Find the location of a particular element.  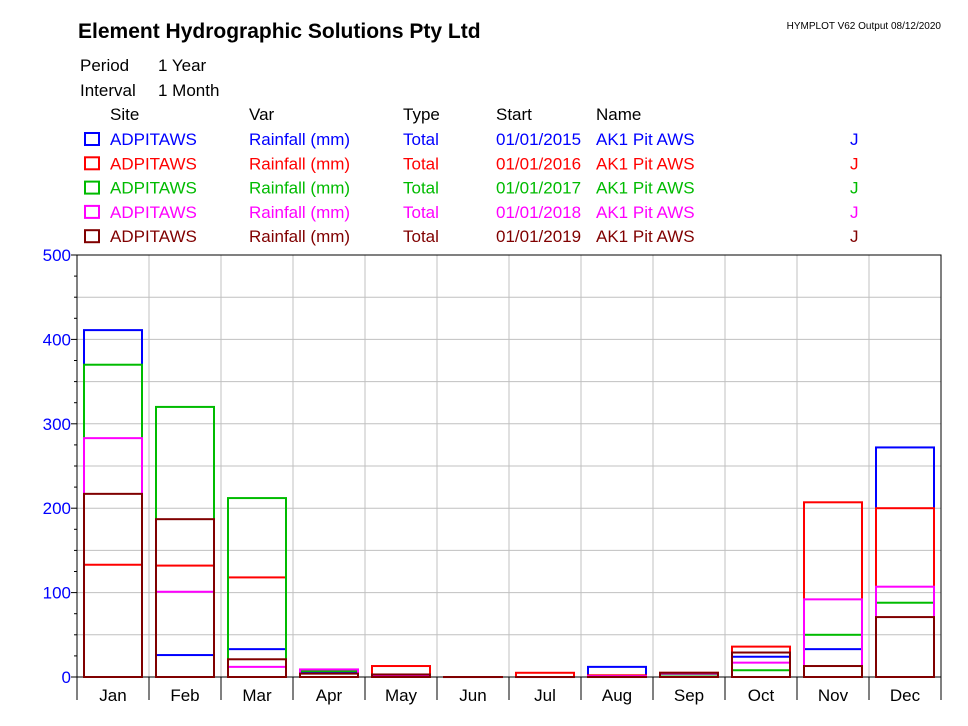

legend-header-type: Type is located at coordinates (421, 114).